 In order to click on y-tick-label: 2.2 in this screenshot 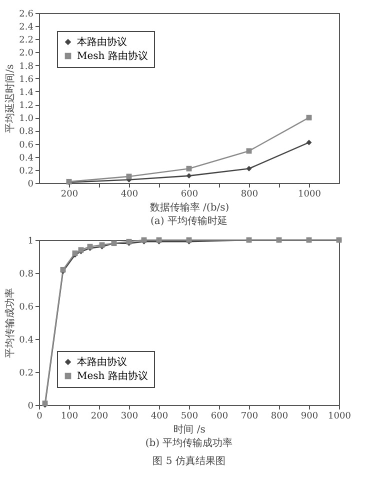, I will do `click(26, 41)`.